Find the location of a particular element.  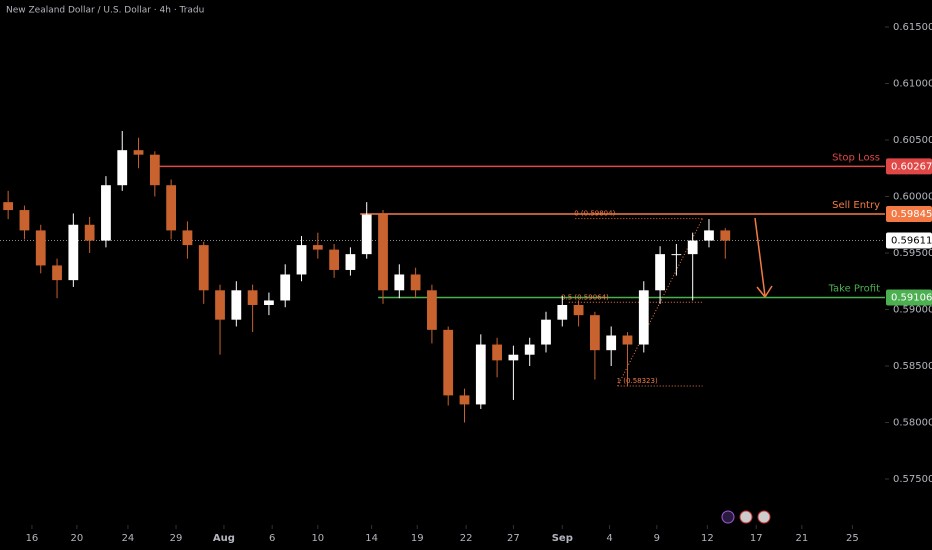

y-tick-label: 0.60500 is located at coordinates (912, 140).